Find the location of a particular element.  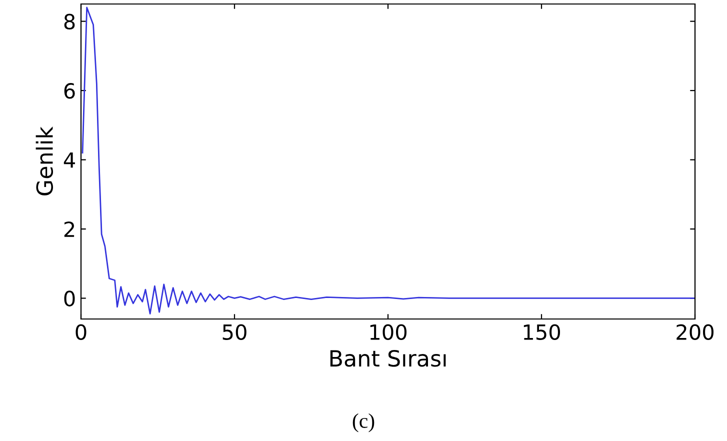

x-tick-label: 0 is located at coordinates (81, 332).